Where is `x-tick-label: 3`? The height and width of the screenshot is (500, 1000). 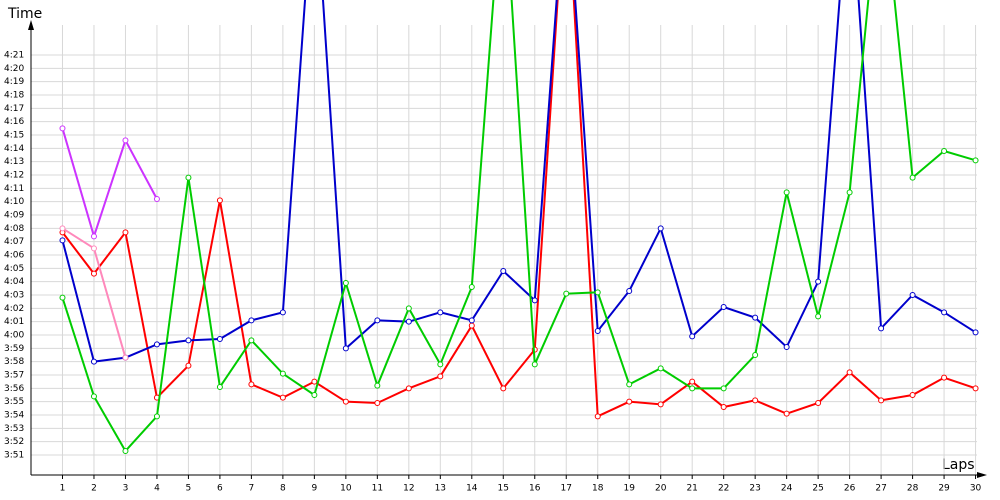 x-tick-label: 3 is located at coordinates (126, 489).